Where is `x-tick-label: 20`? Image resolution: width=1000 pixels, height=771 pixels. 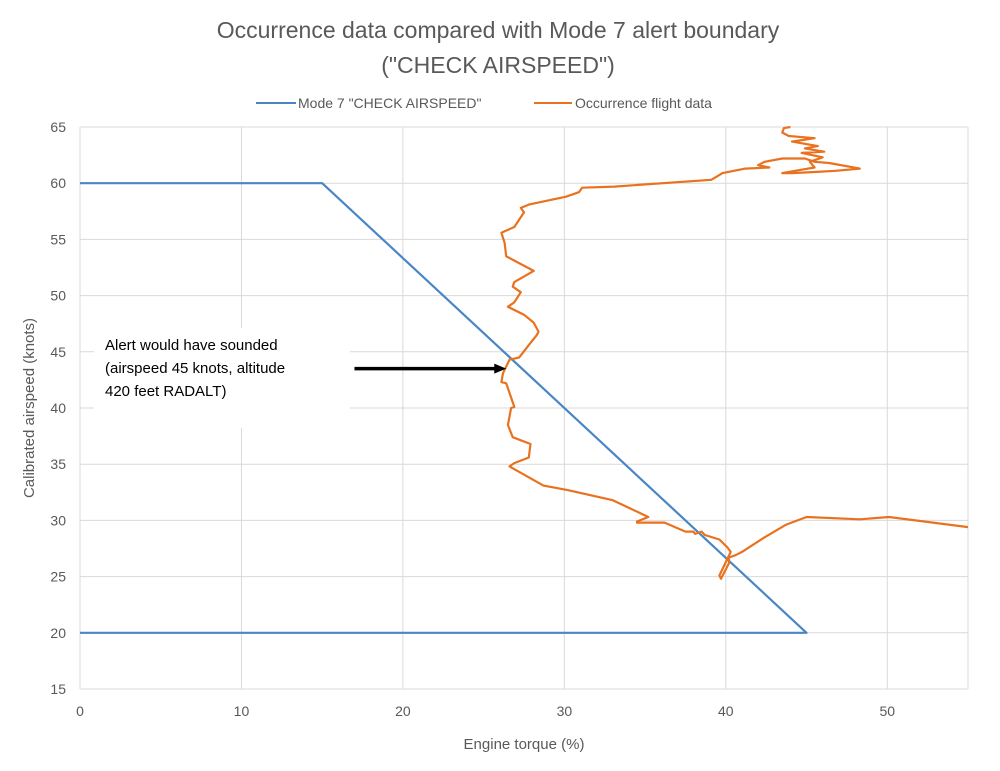
x-tick-label: 20 is located at coordinates (403, 711).